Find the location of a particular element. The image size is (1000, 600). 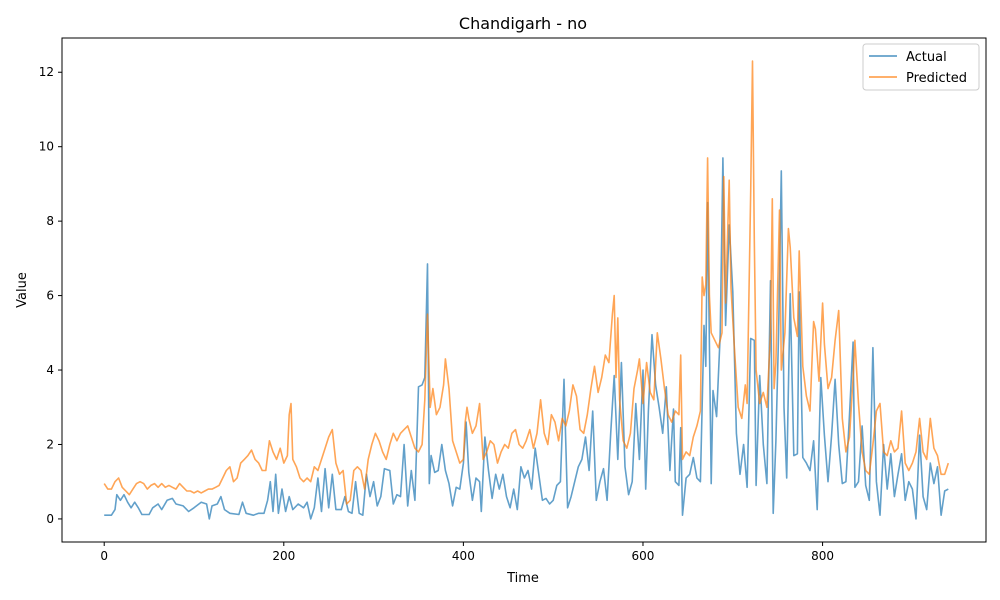

x-axis-label: Time is located at coordinates (522, 578).